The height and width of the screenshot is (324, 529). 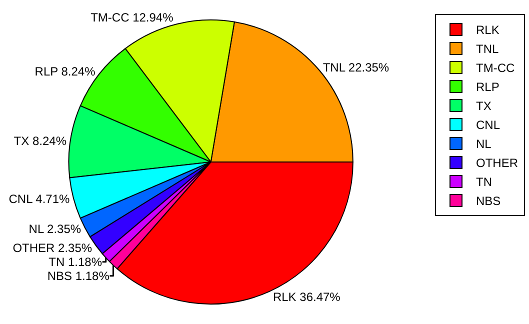 What do you see at coordinates (75, 261) in the screenshot?
I see `category-label: TN 1.18%` at bounding box center [75, 261].